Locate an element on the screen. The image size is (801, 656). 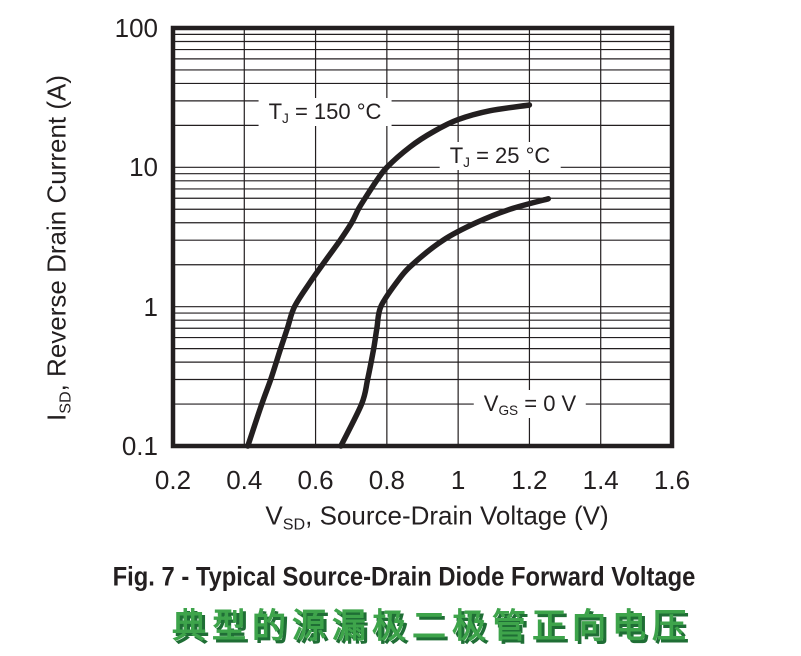
y-axis-title: ISD, Reverse Drain Current (A) is located at coordinates (58, 248).